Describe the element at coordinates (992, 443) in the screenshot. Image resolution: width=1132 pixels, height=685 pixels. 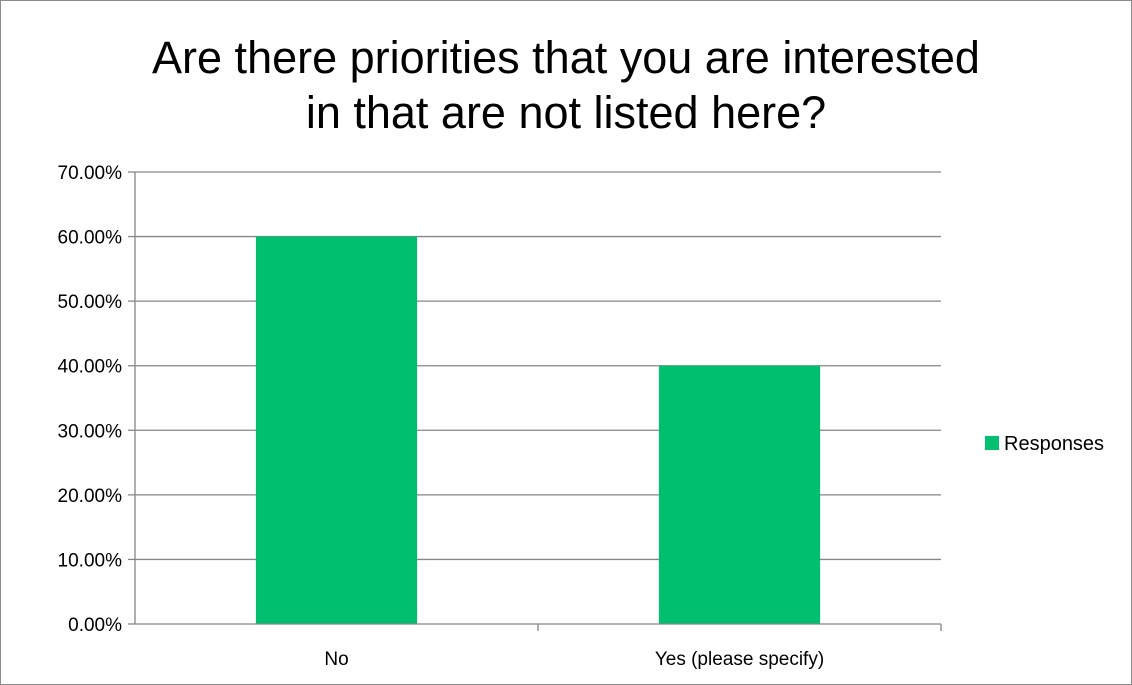
I see `legend-swatch` at that location.